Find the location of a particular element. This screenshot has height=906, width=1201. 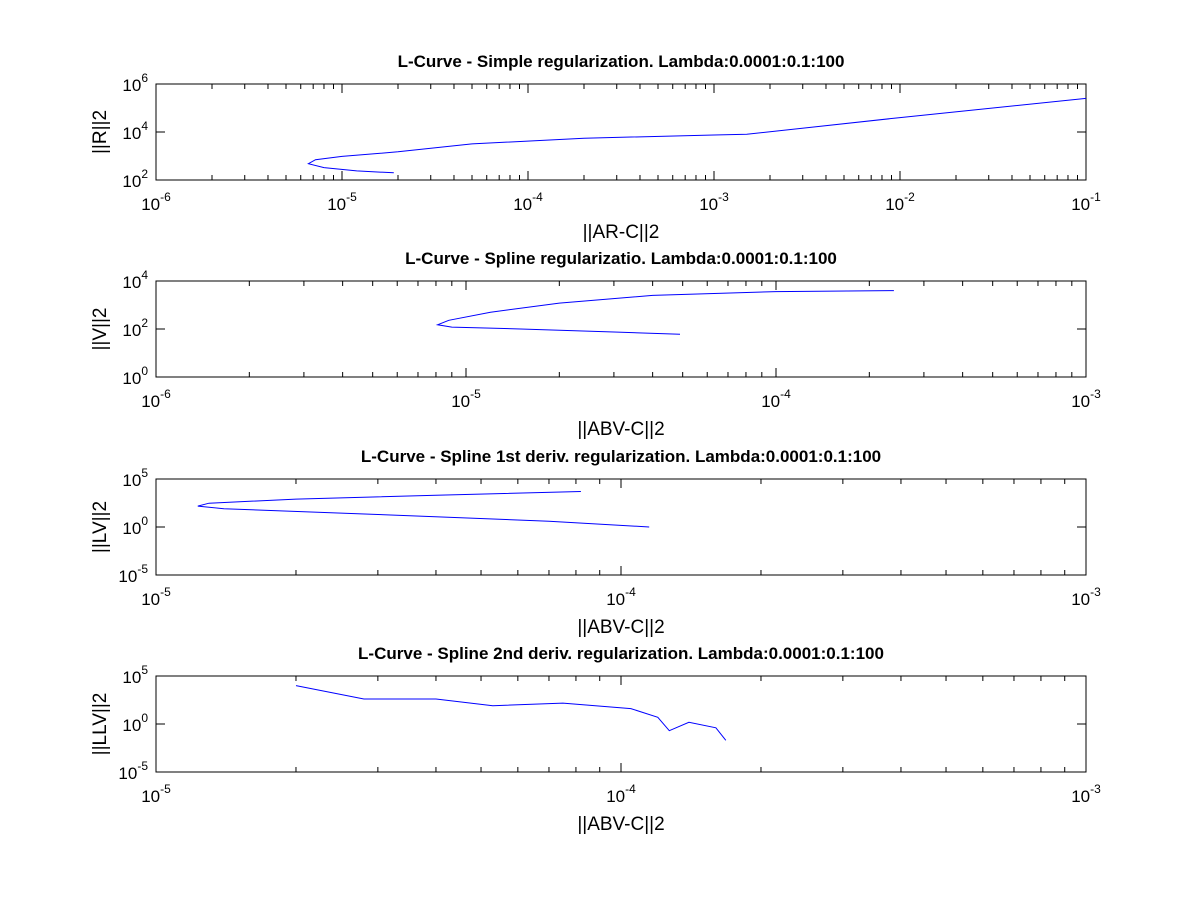

y-tick-label: 10⁶ is located at coordinates (135, 83).